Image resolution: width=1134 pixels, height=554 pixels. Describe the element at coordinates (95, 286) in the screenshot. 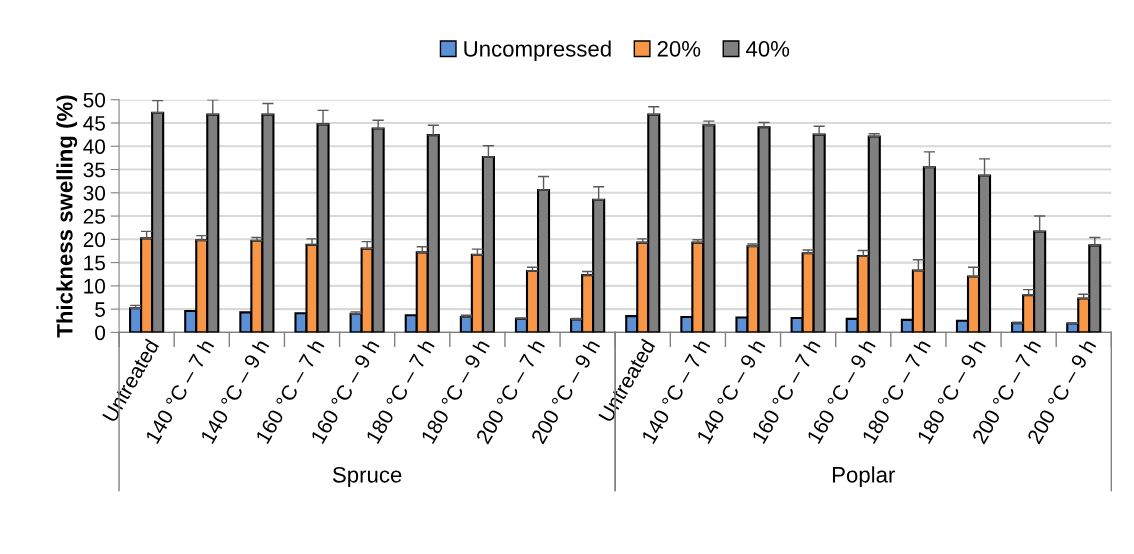

I see `y-tick-label: 10` at that location.